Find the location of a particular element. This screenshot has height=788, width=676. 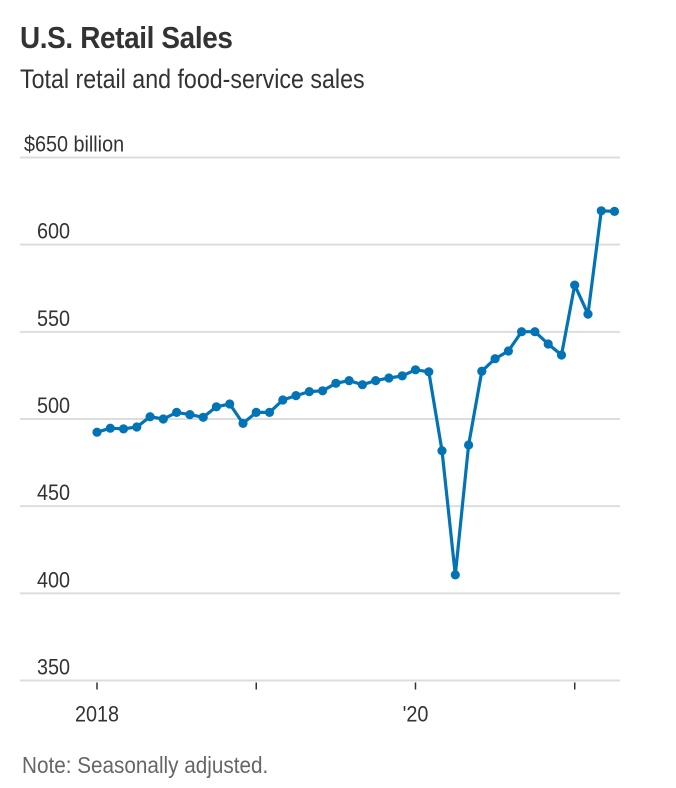

x-axis: 2018 '20 is located at coordinates (325, 704).